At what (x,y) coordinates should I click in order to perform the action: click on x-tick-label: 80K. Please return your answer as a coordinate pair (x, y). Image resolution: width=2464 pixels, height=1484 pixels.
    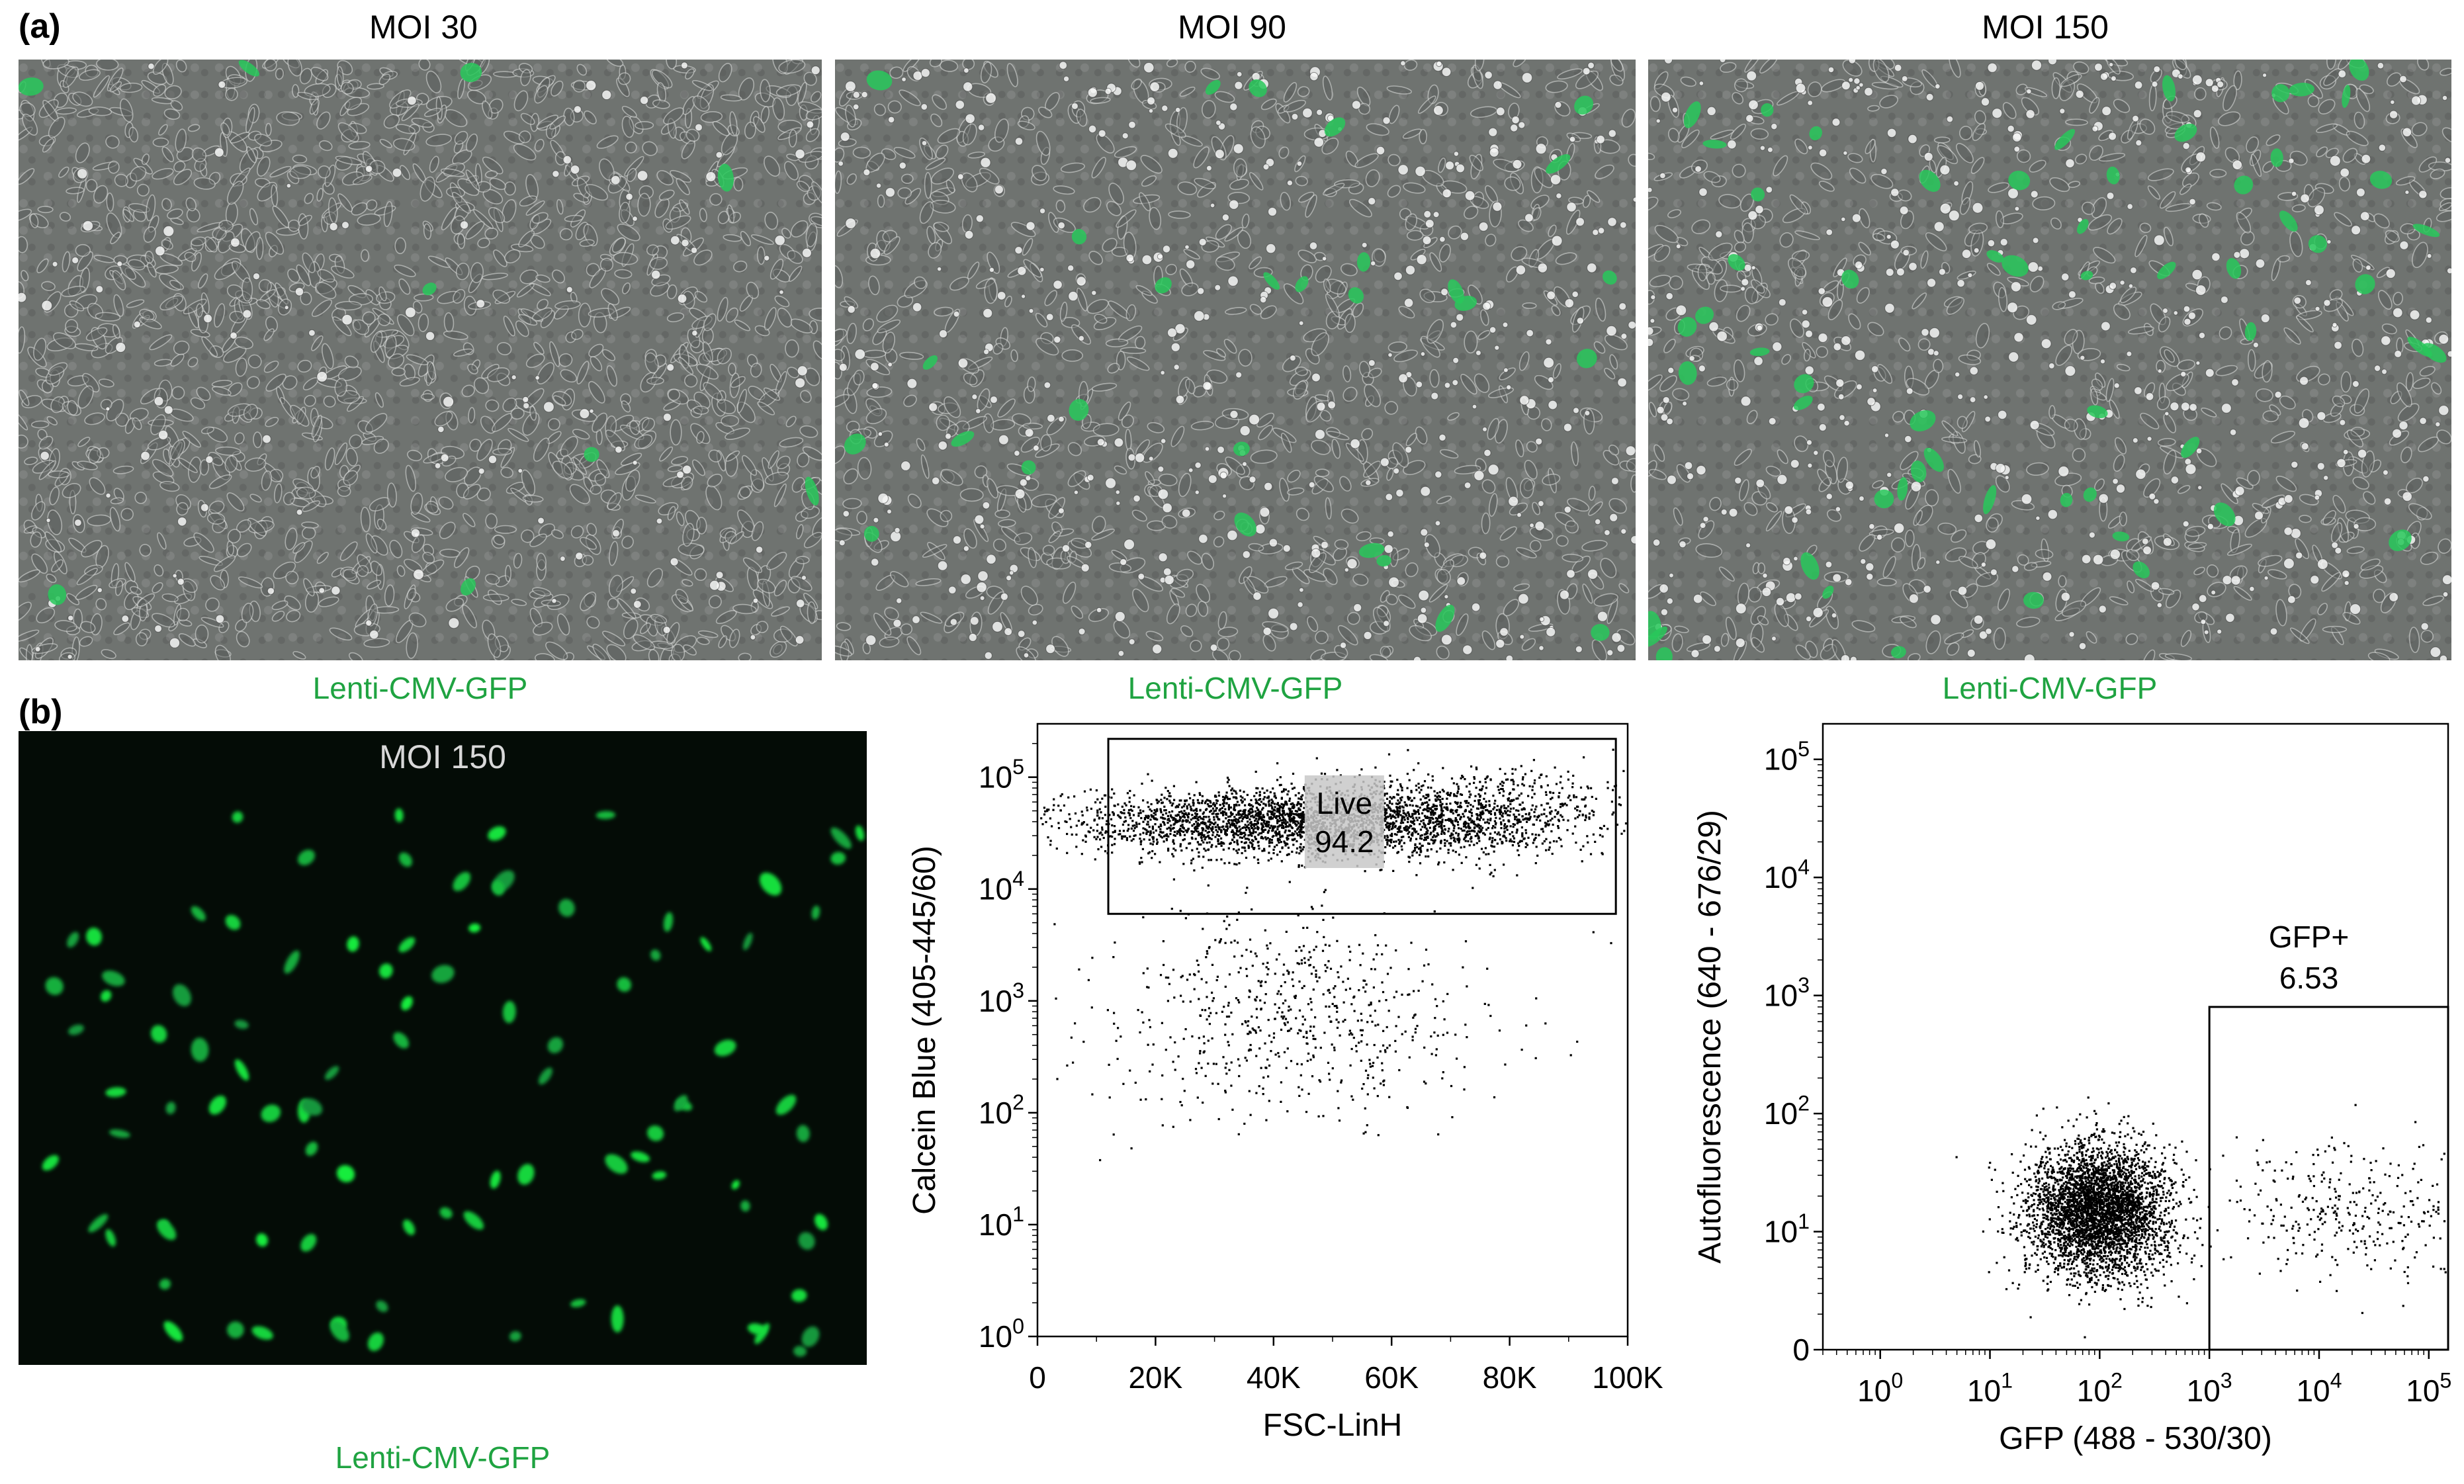
    Looking at the image, I should click on (1510, 1378).